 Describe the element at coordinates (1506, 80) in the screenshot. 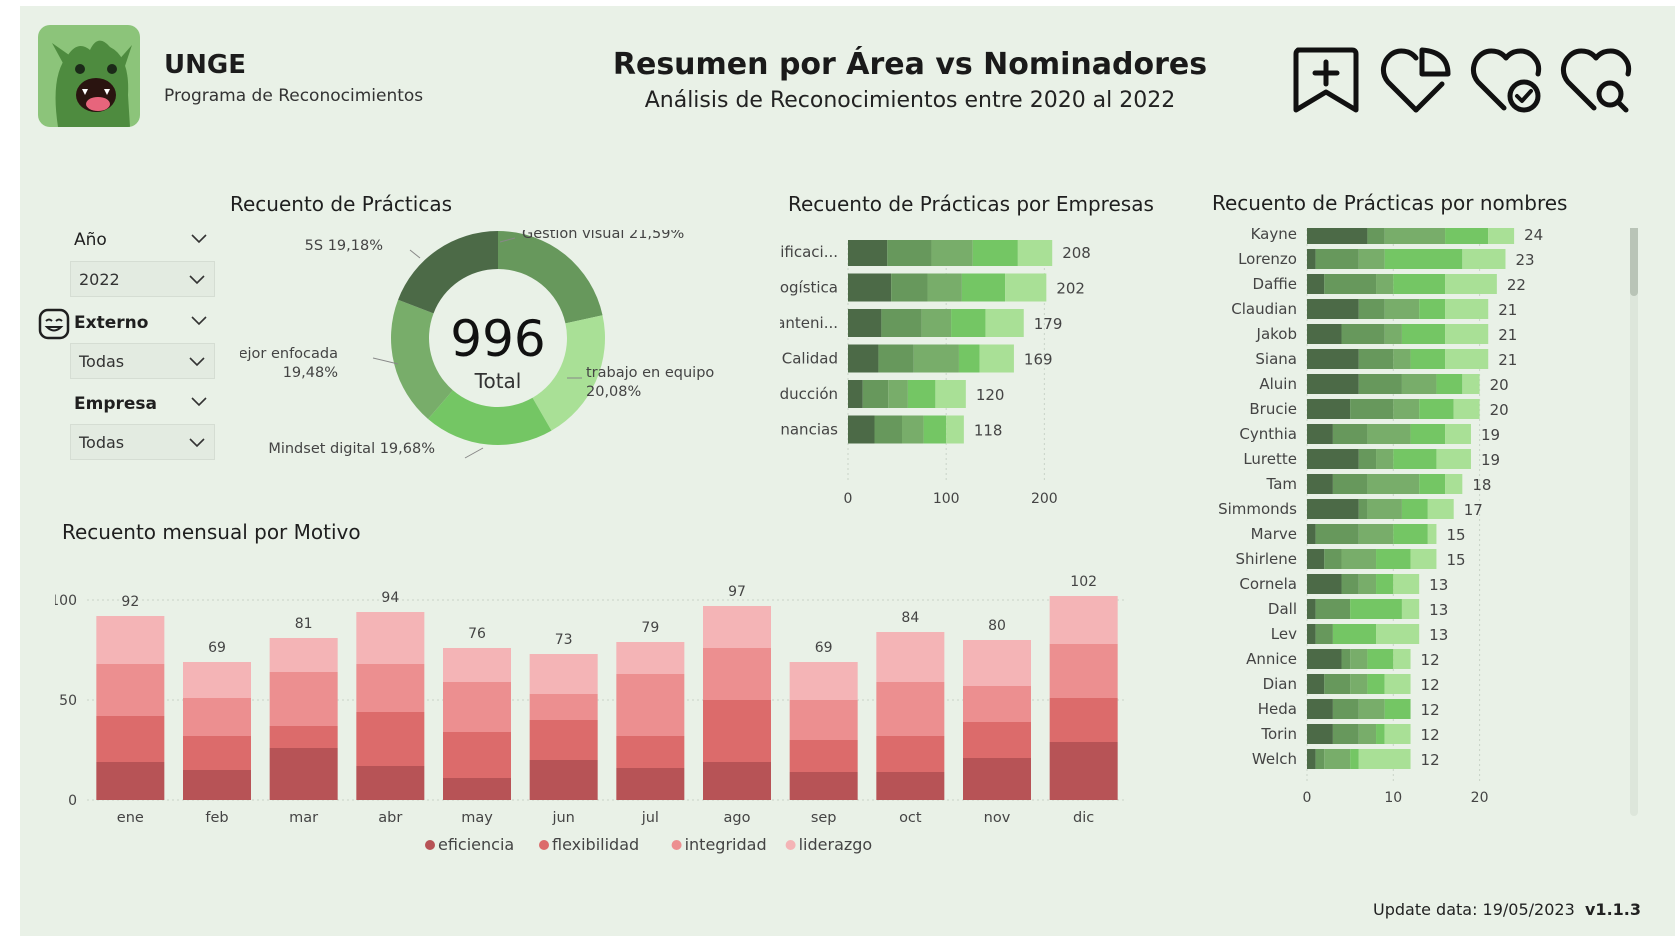

I see `heart-check-icon` at that location.